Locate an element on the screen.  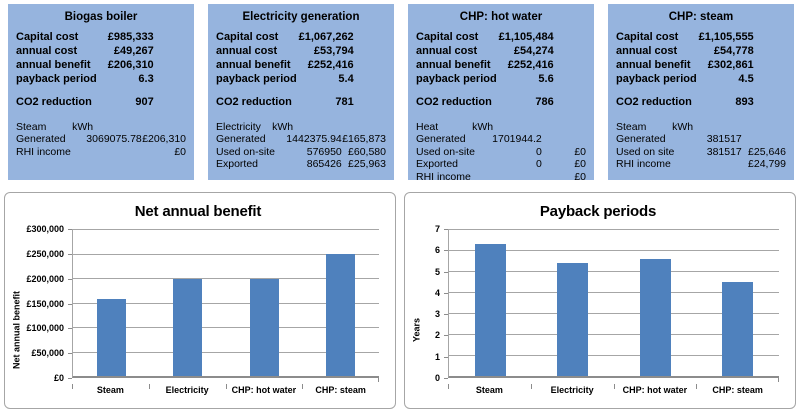
co2-value: 893 is located at coordinates (744, 102).